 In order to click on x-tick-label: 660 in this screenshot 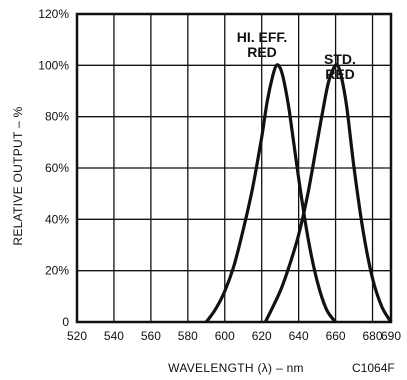, I will do `click(336, 336)`.